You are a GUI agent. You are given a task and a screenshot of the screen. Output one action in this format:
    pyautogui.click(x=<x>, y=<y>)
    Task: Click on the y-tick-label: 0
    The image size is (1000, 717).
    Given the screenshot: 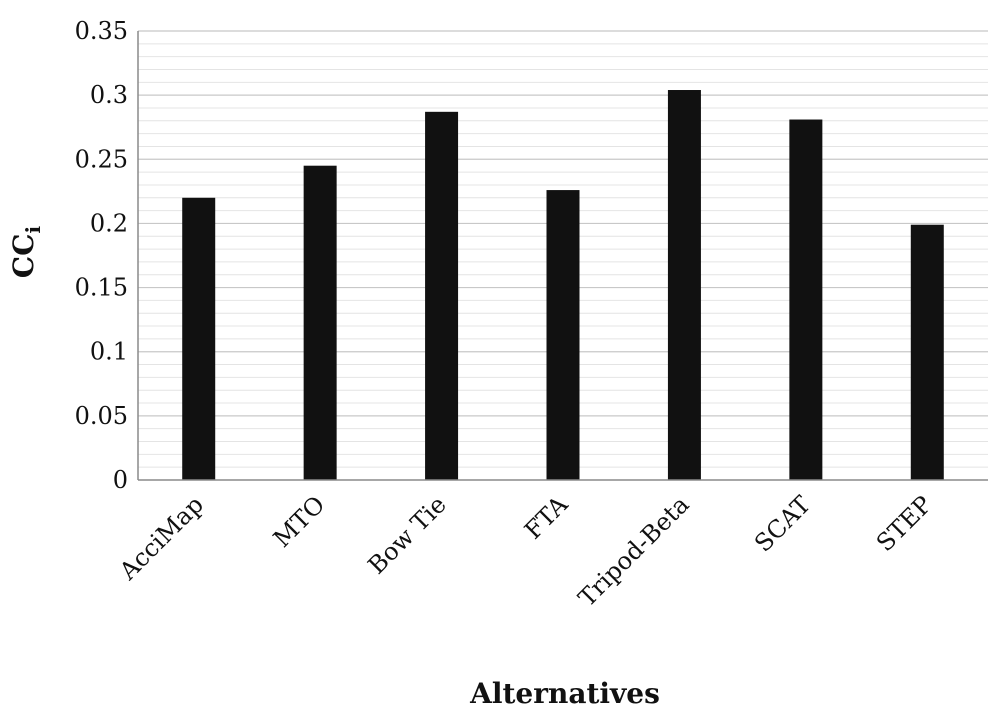 What is the action you would take?
    pyautogui.click(x=120, y=480)
    